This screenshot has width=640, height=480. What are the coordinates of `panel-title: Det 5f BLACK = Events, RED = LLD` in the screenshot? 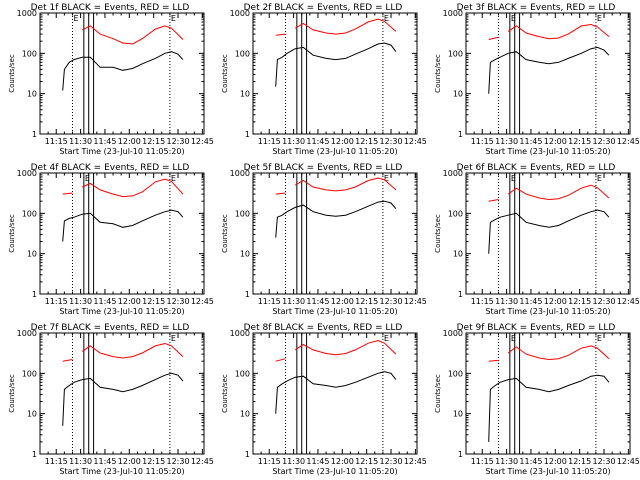 It's located at (323, 168).